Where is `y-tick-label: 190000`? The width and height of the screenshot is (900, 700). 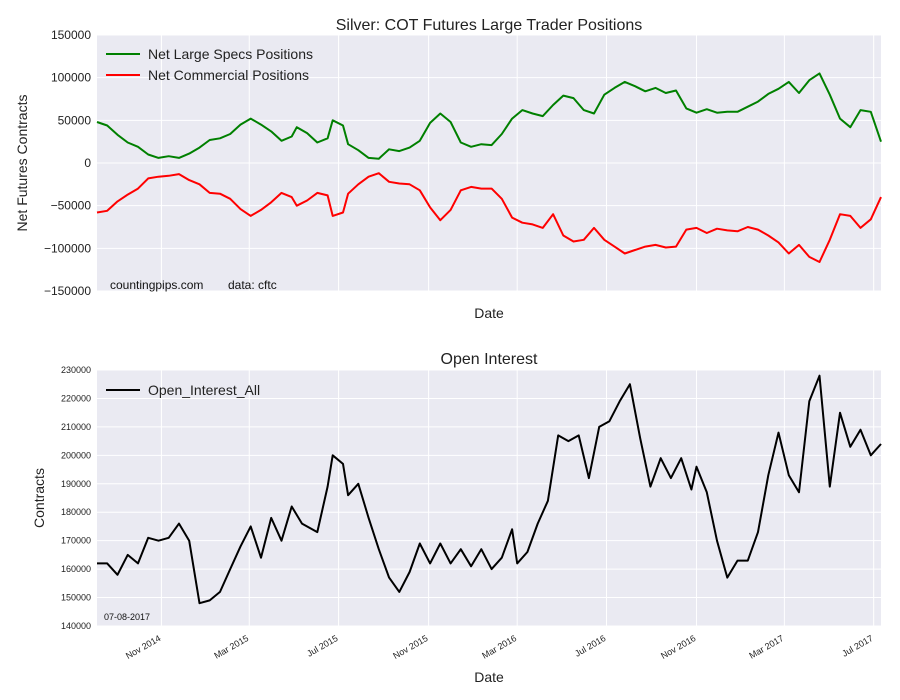
y-tick-label: 190000 is located at coordinates (76, 484).